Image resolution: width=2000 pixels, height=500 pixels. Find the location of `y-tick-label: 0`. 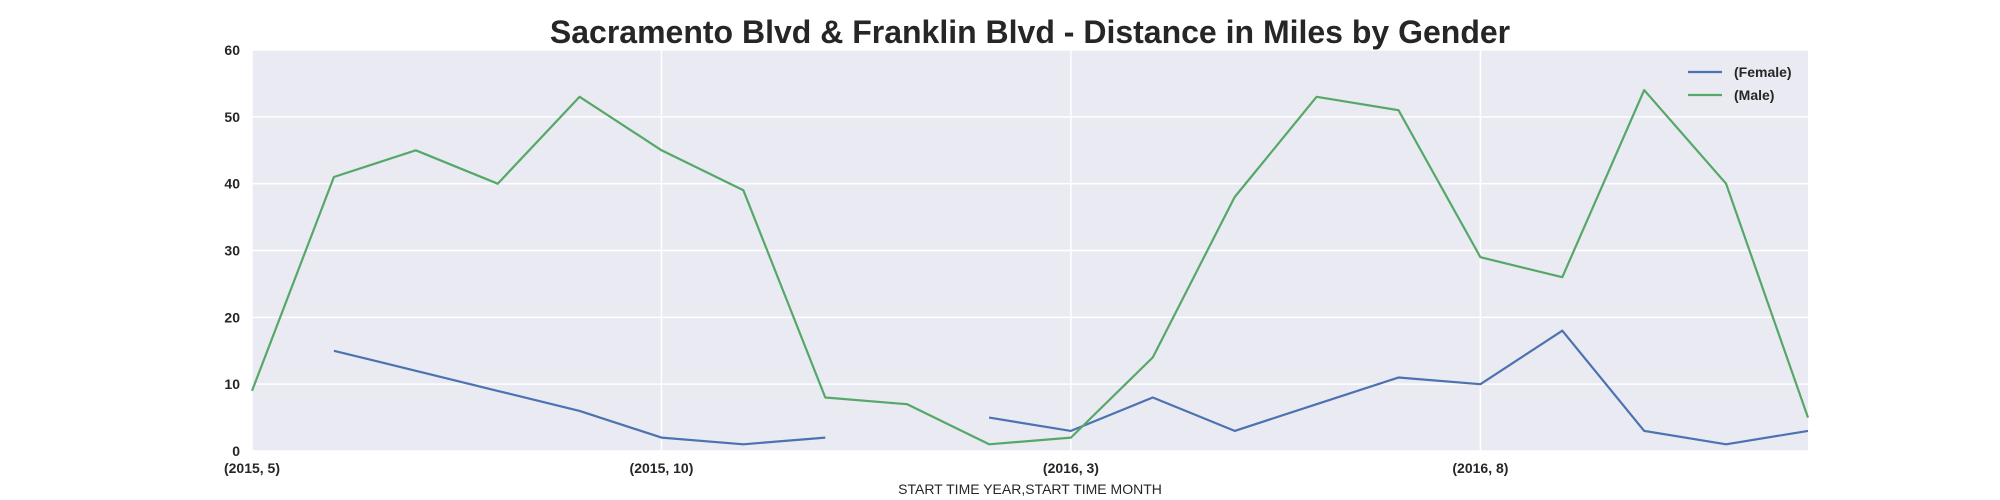

y-tick-label: 0 is located at coordinates (236, 451).